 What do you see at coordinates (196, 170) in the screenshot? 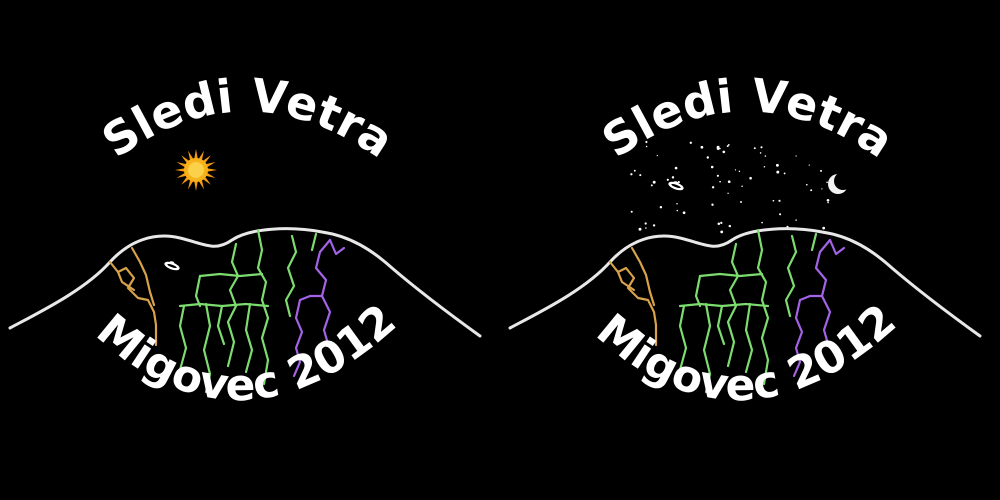
I see `sun-icon` at bounding box center [196, 170].